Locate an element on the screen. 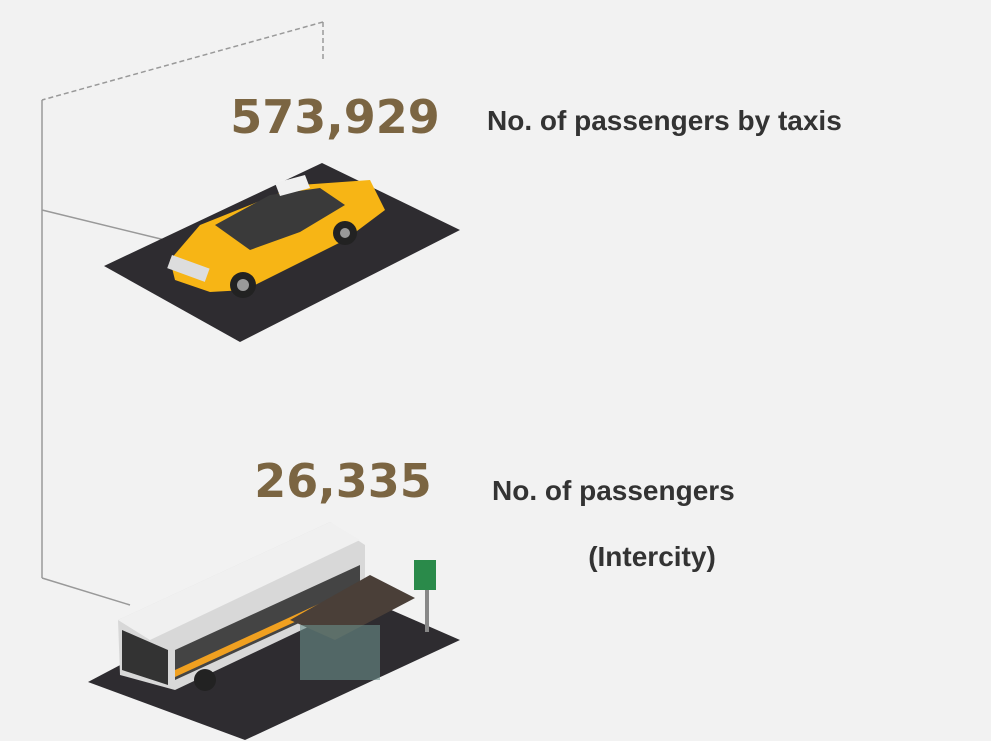 This screenshot has width=991, height=741. taxi-label: No. of passengers by taxis is located at coordinates (664, 120).